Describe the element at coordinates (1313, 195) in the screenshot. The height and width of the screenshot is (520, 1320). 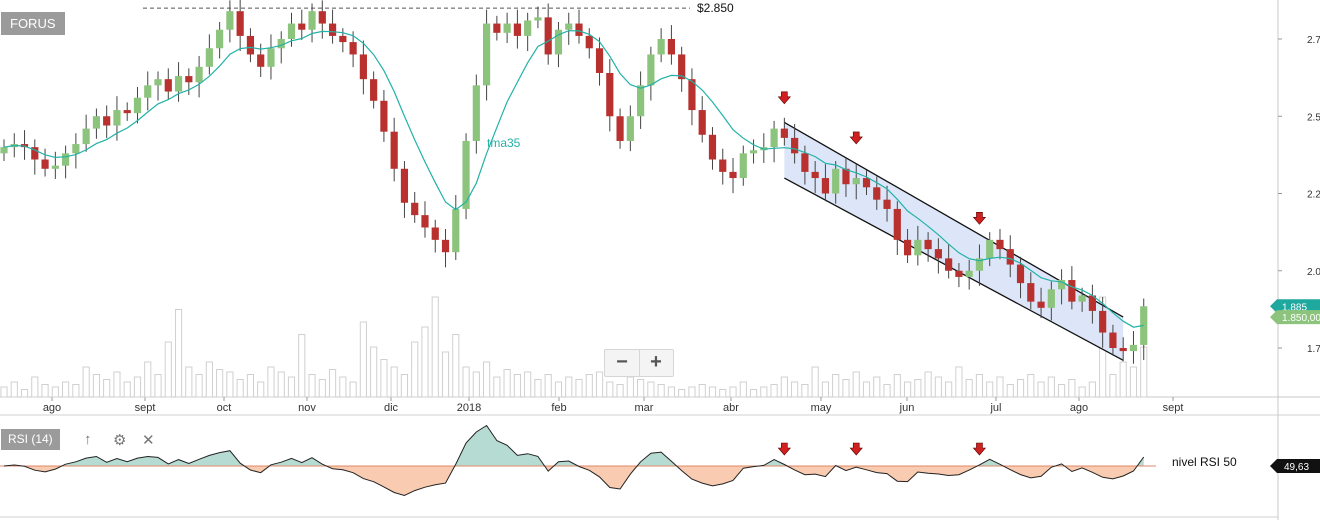
I see `y-tick-label: 2.250` at that location.